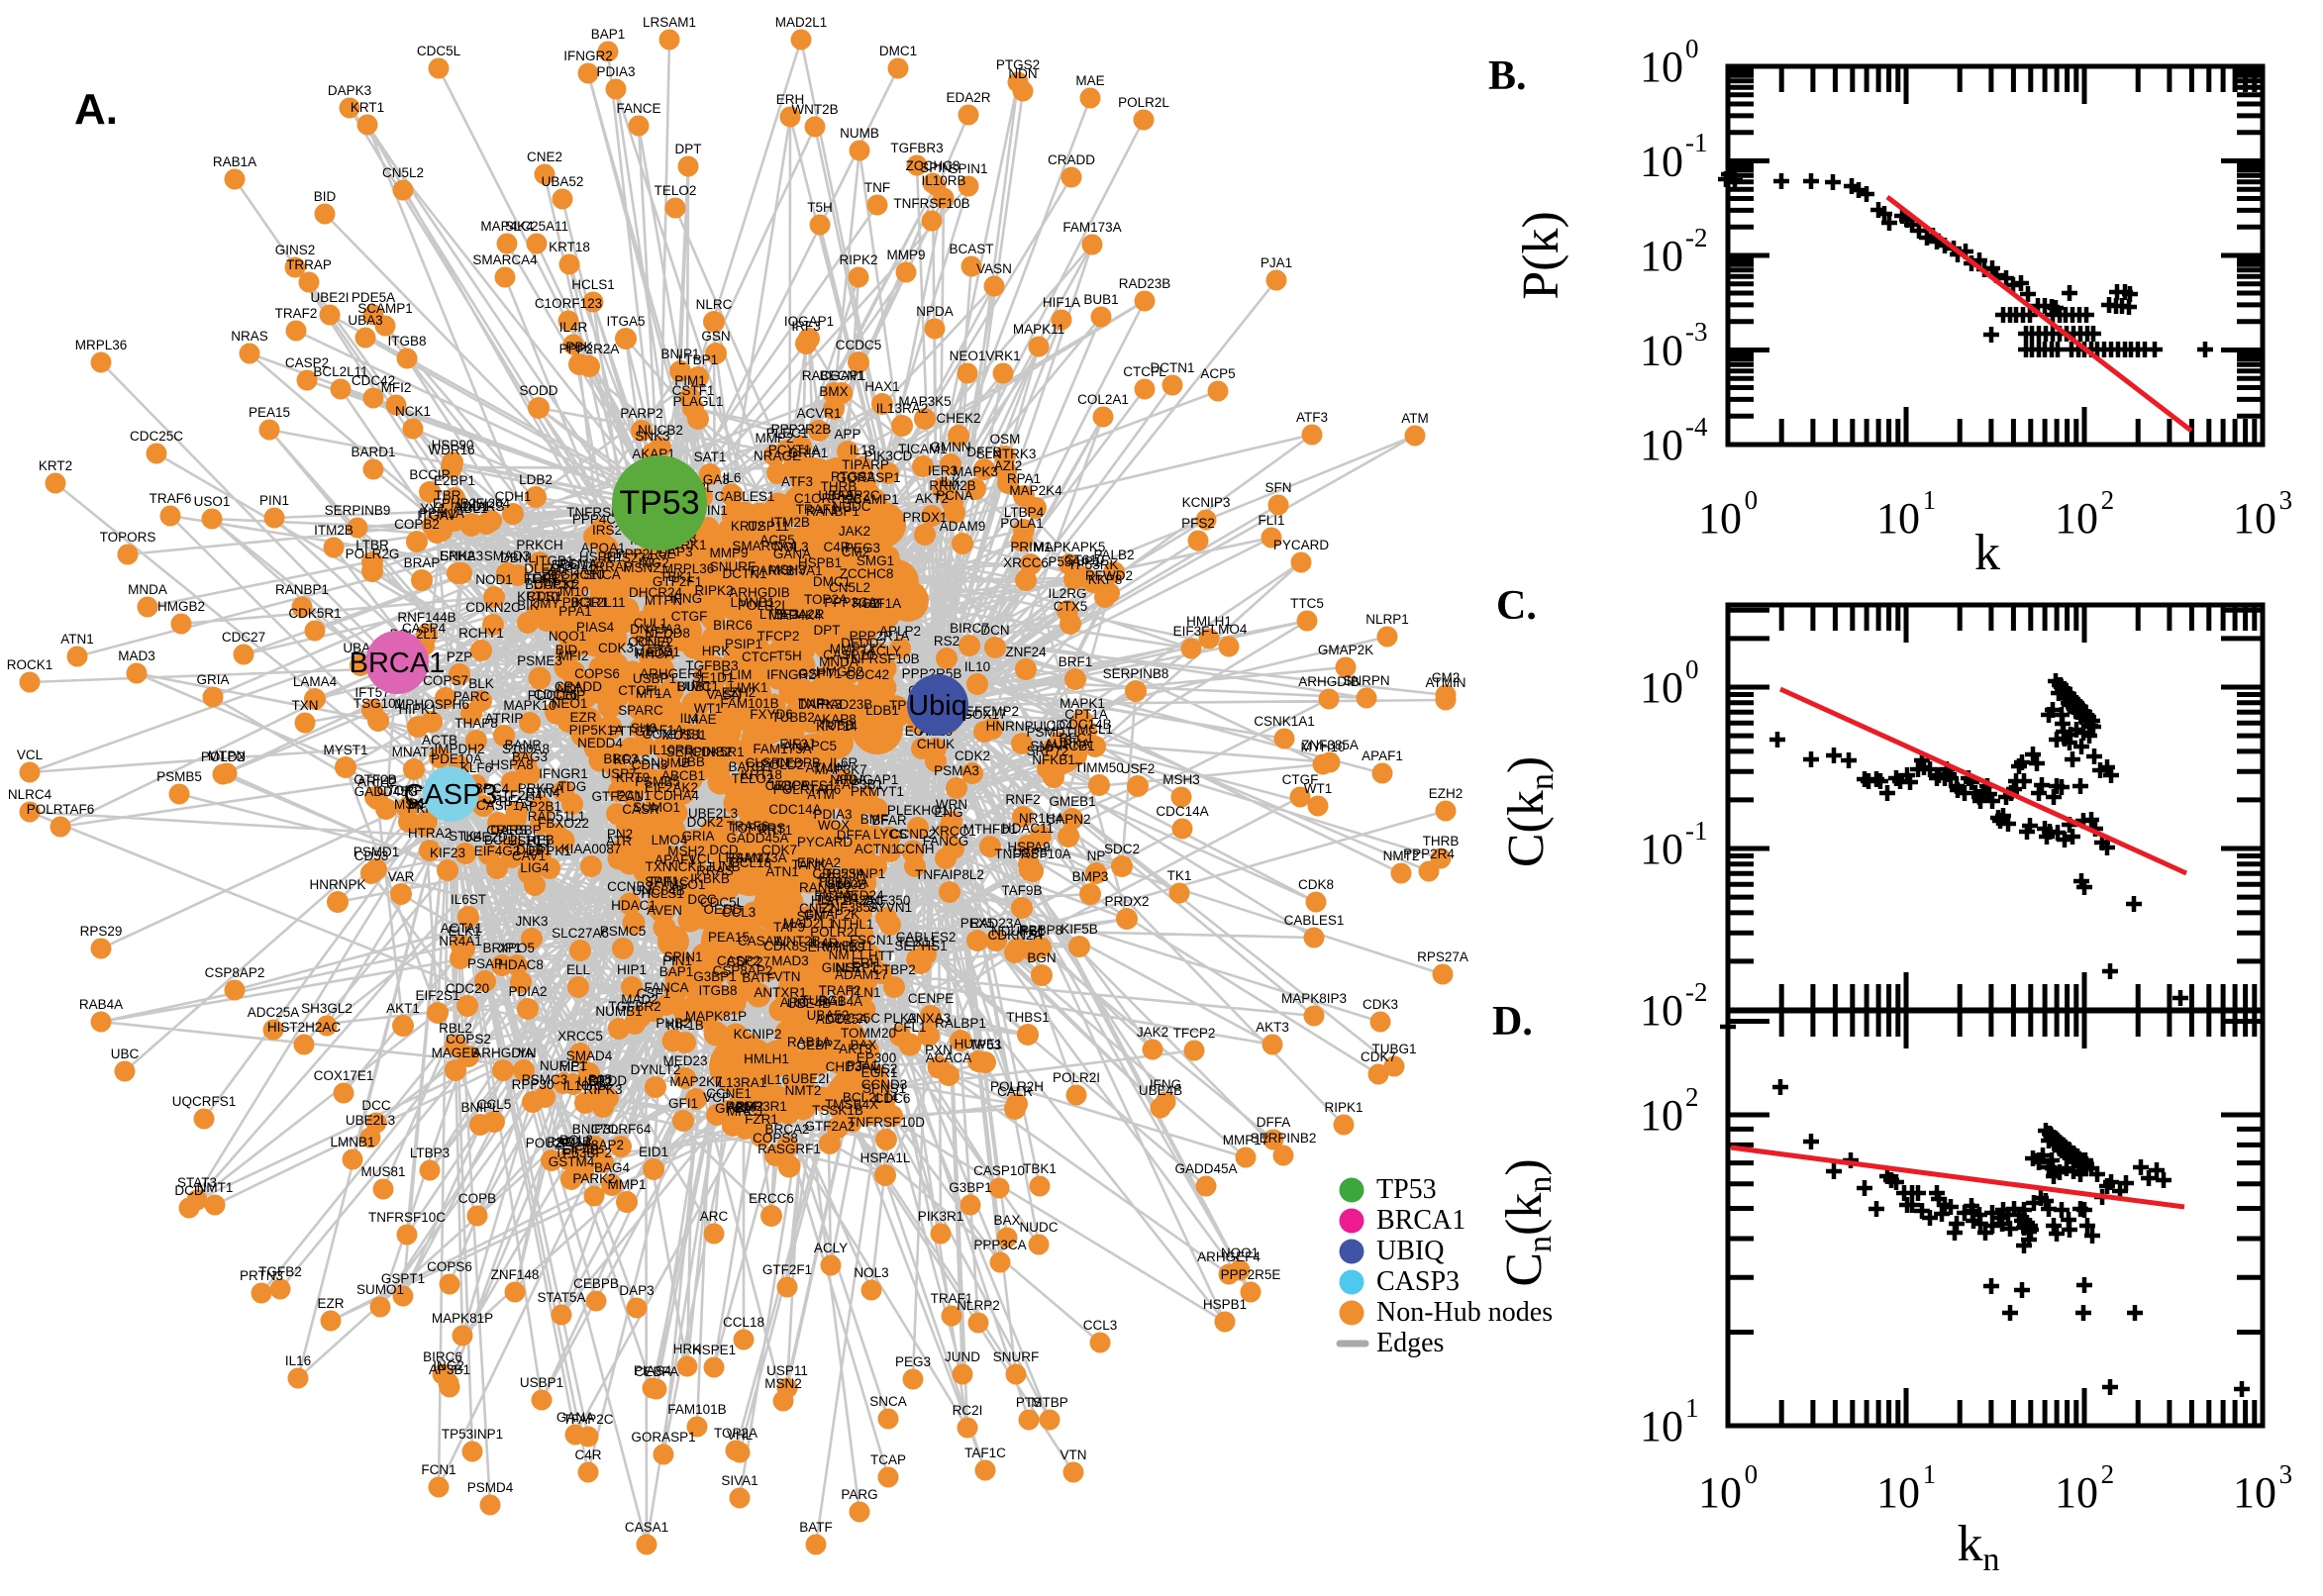  I want to click on svg-text: NQO1, so click(1240, 1253).